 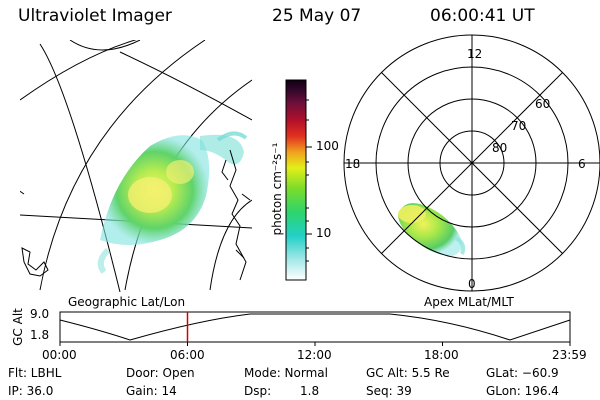 I want to click on orbit-xtick-1800: 18:00, so click(x=441, y=355).